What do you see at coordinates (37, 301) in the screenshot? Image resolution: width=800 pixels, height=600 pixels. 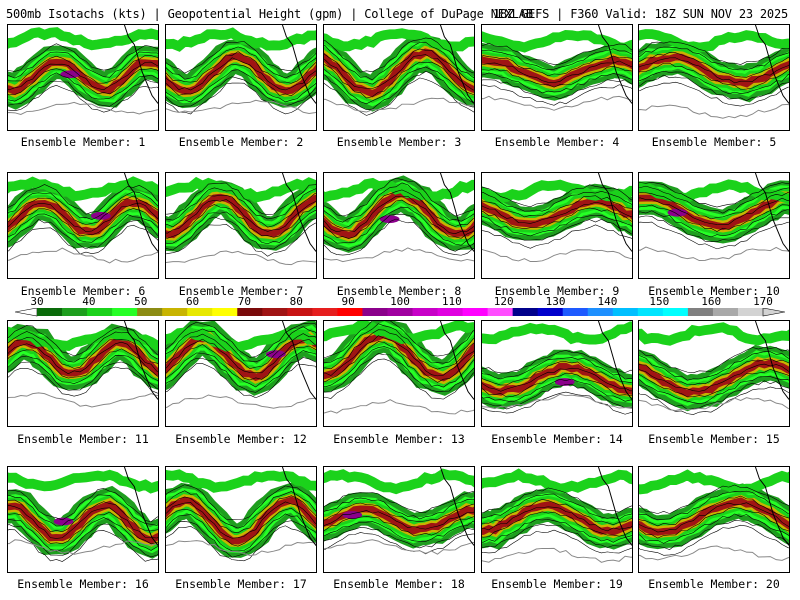 I see `colorbar-tick-label: 30` at bounding box center [37, 301].